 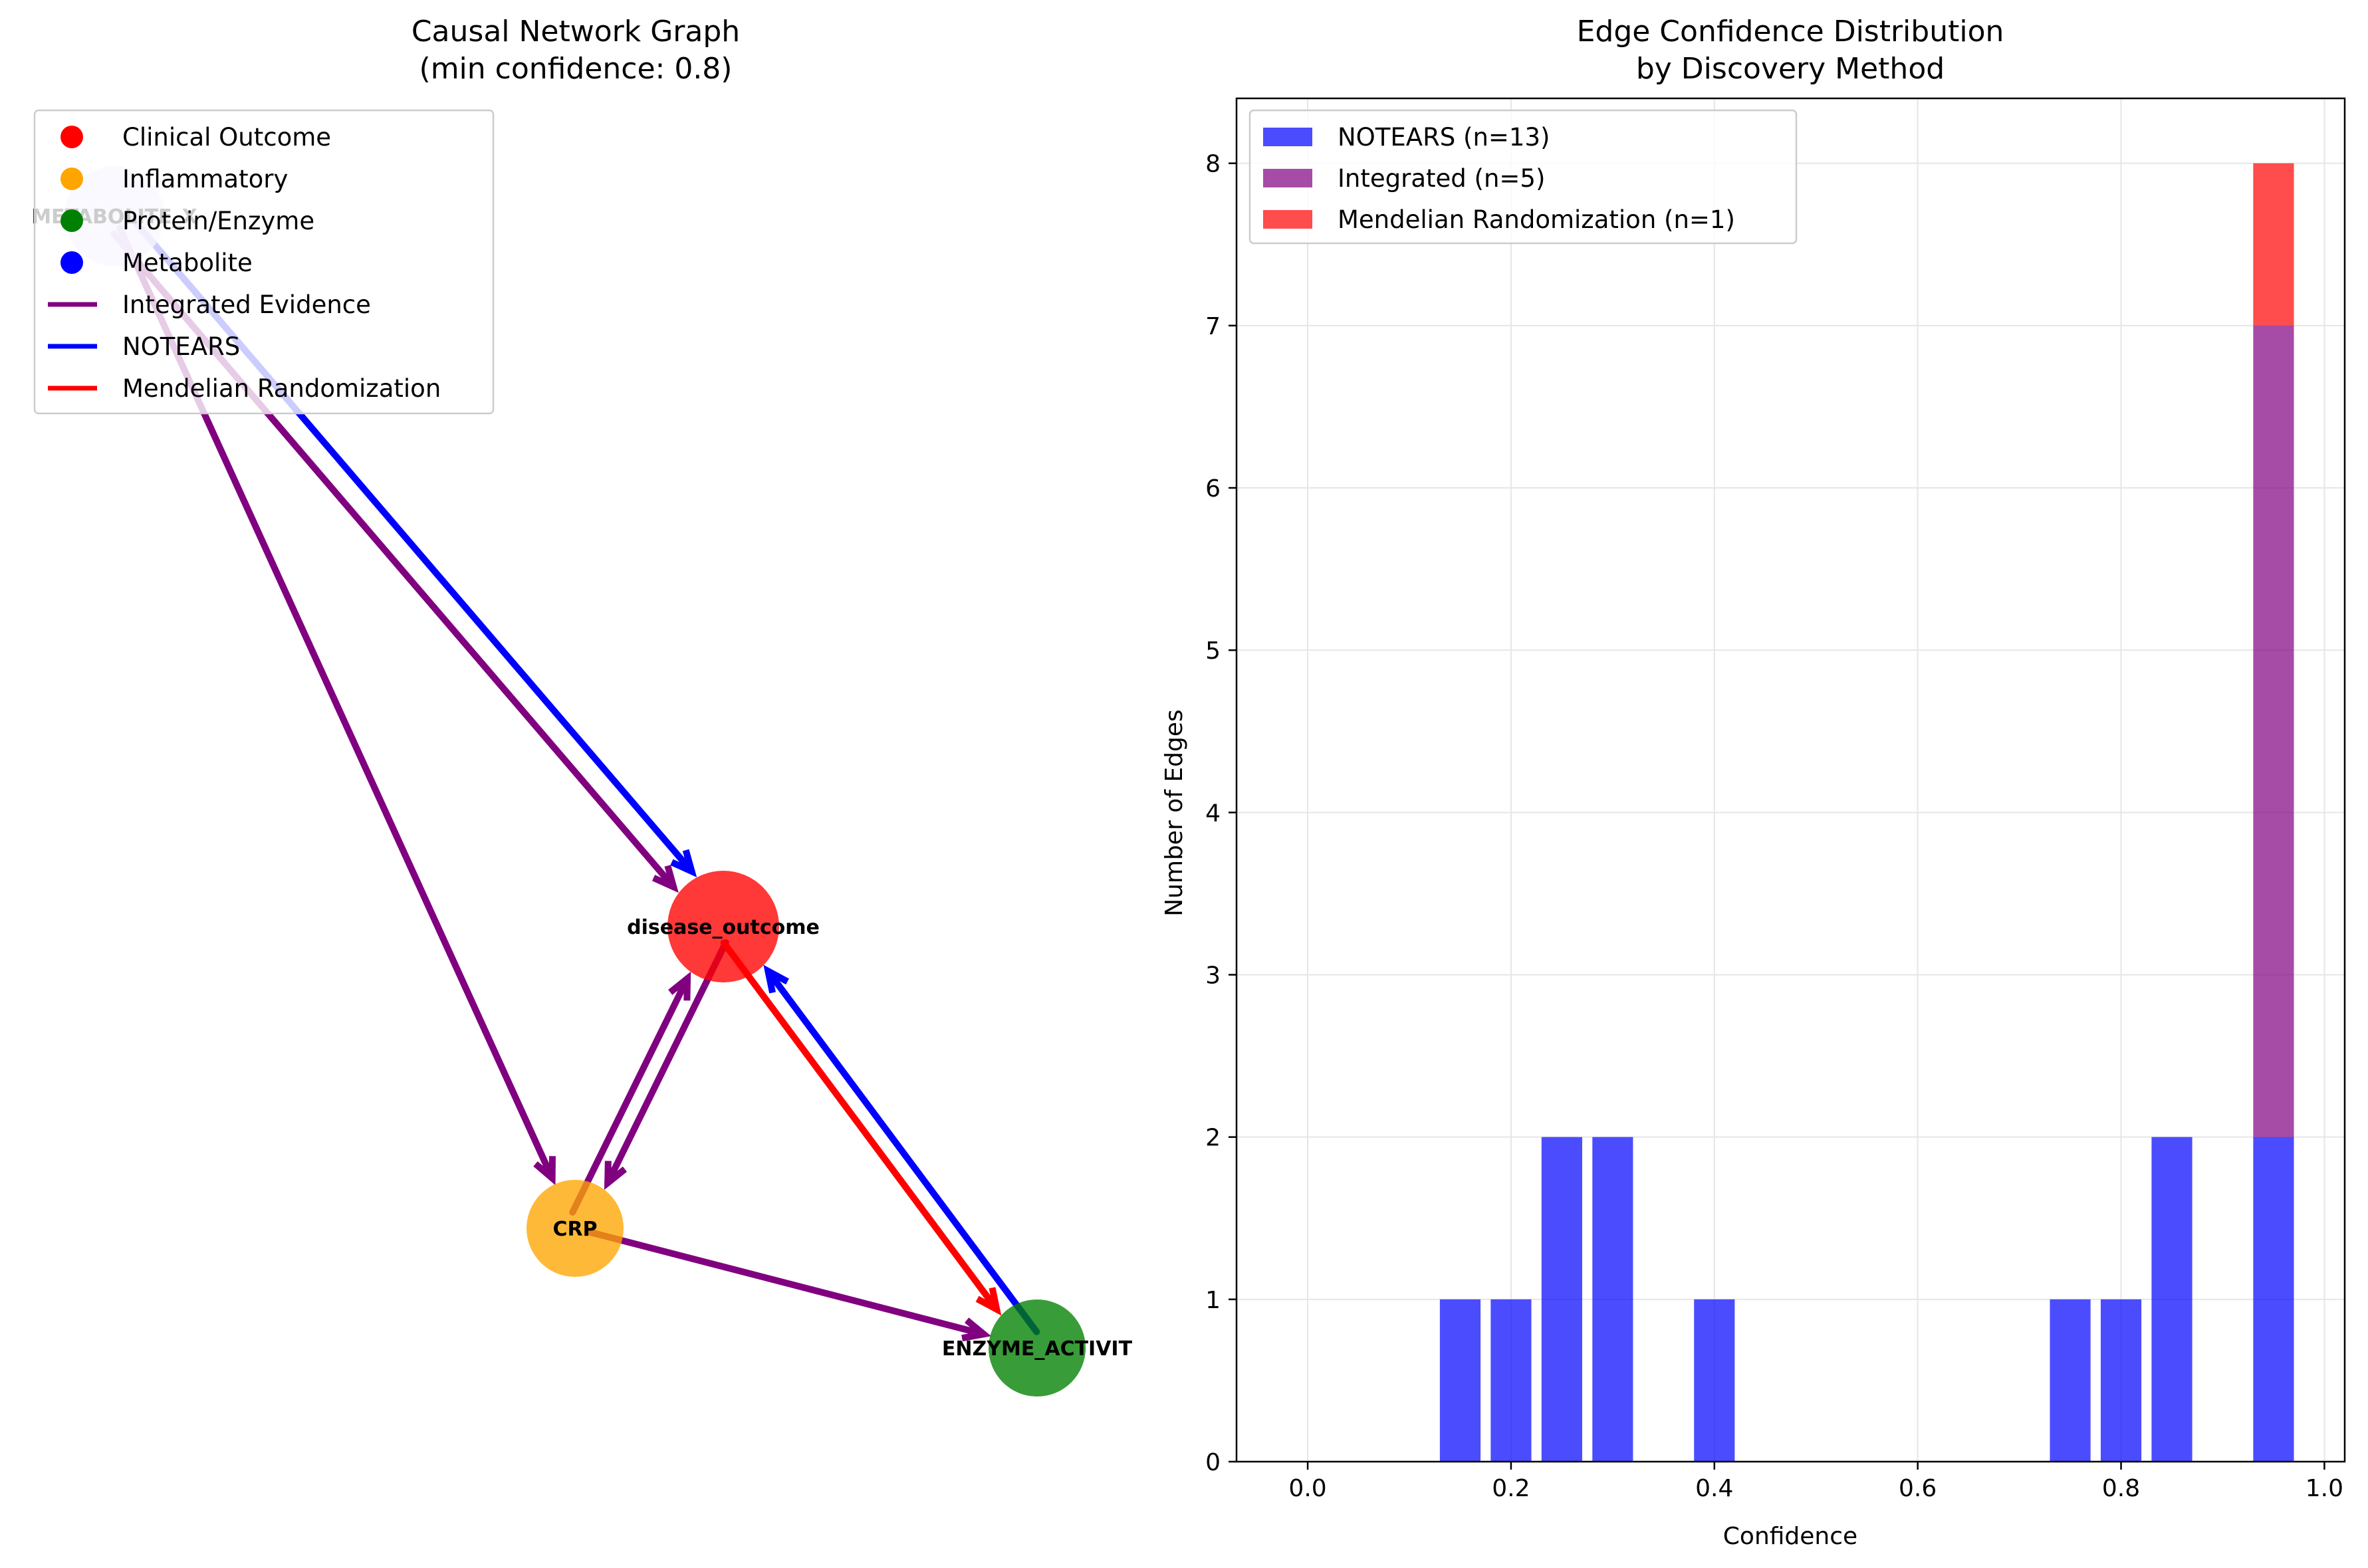 I want to click on node-label: ENZYME_ACTIVIT, so click(x=1038, y=1349).